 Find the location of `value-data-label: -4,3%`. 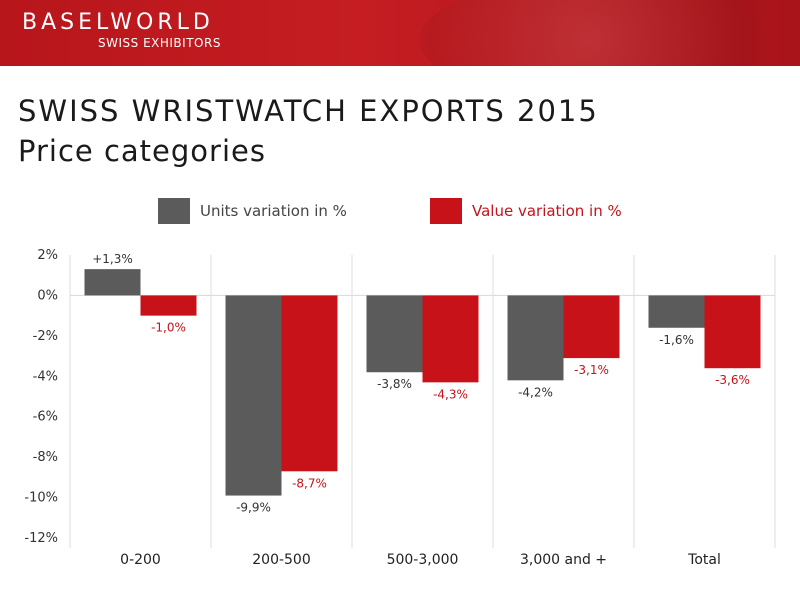

value-data-label: -4,3% is located at coordinates (450, 394).